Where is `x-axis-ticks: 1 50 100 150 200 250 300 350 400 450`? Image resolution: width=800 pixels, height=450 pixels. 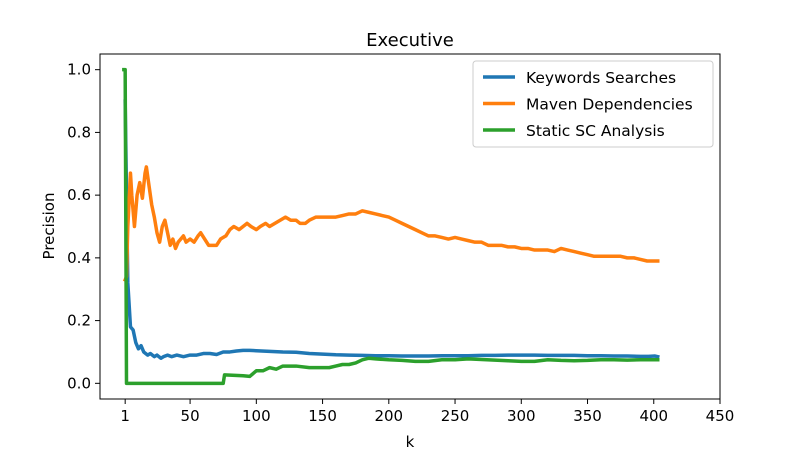
x-axis-ticks: 1 50 100 150 200 250 300 350 400 450 is located at coordinates (427, 412).